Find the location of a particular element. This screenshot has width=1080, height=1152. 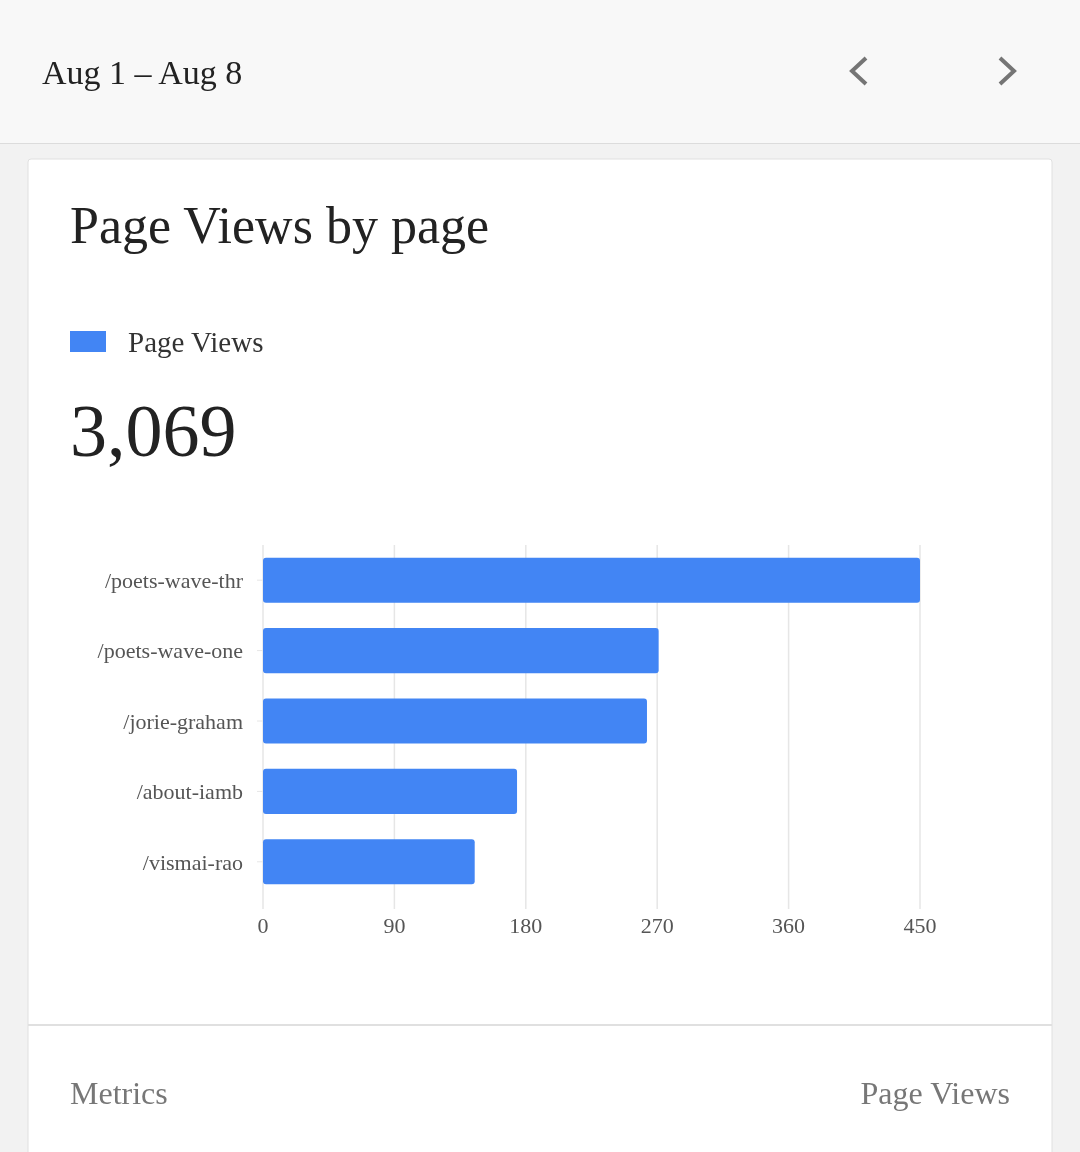

x-tick-label: 0 is located at coordinates (263, 925).